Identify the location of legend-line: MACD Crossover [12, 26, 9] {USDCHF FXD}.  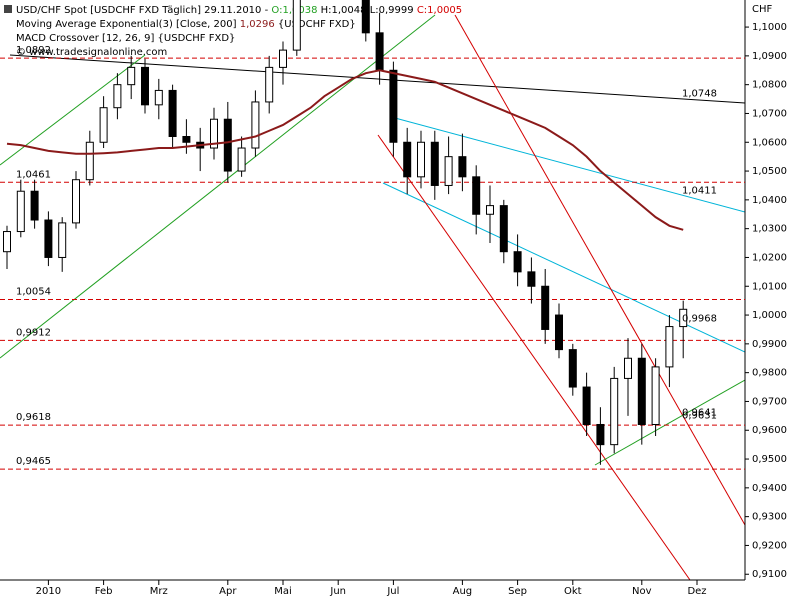
(125, 38).